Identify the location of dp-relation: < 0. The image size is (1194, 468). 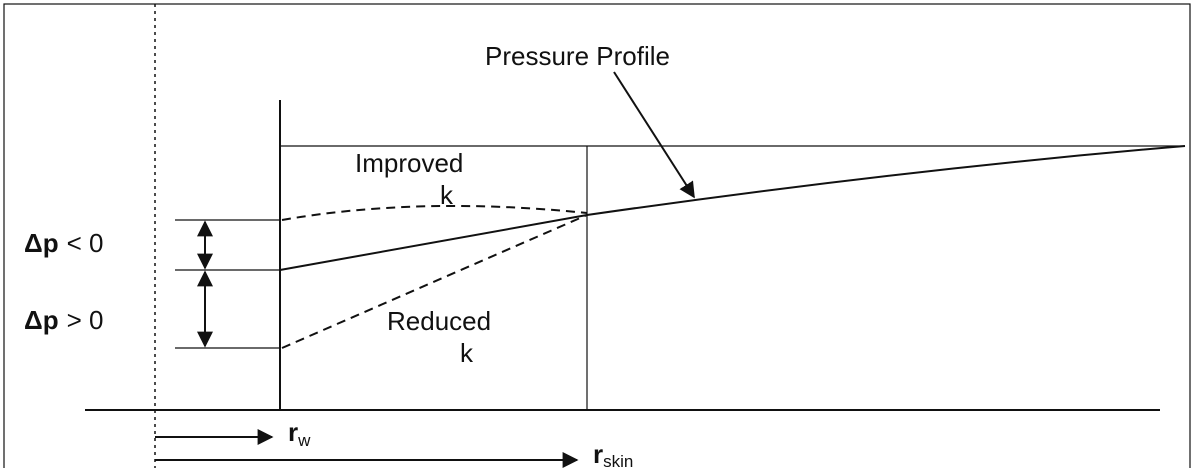
(85, 243).